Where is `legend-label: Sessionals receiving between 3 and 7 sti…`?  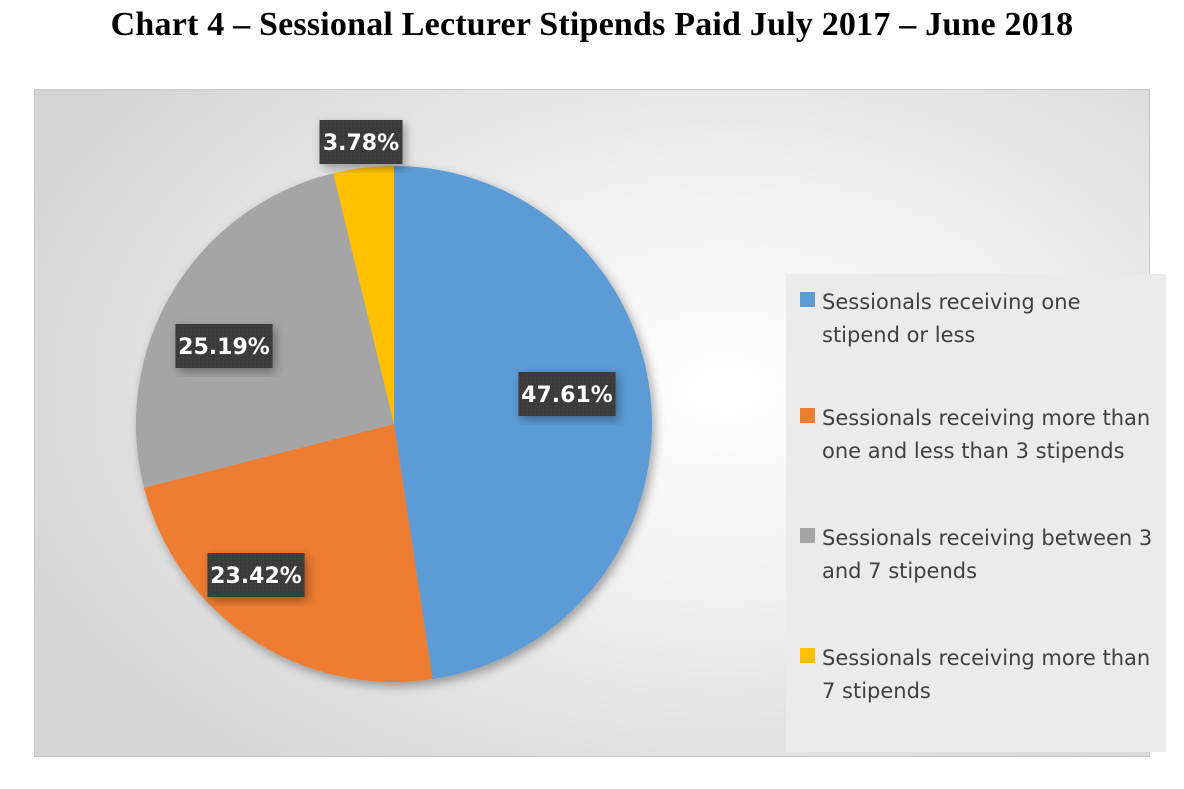 legend-label: Sessionals receiving between 3 and 7 sti… is located at coordinates (987, 554).